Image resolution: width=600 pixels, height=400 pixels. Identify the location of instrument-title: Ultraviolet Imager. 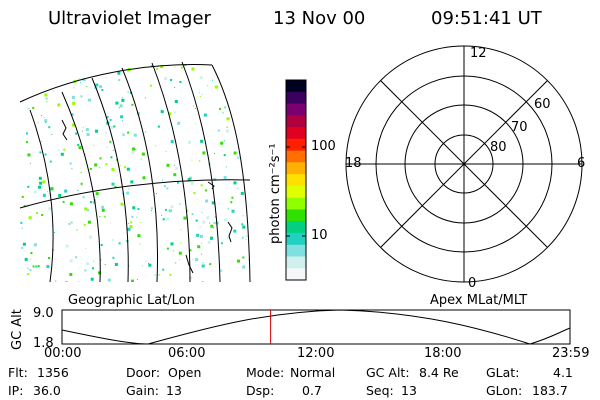
(129, 18).